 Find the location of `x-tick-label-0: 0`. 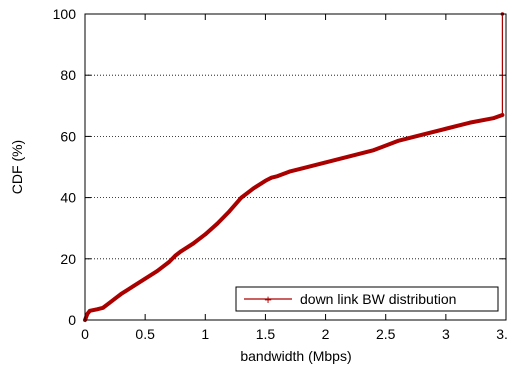

x-tick-label-0: 0 is located at coordinates (85, 334).